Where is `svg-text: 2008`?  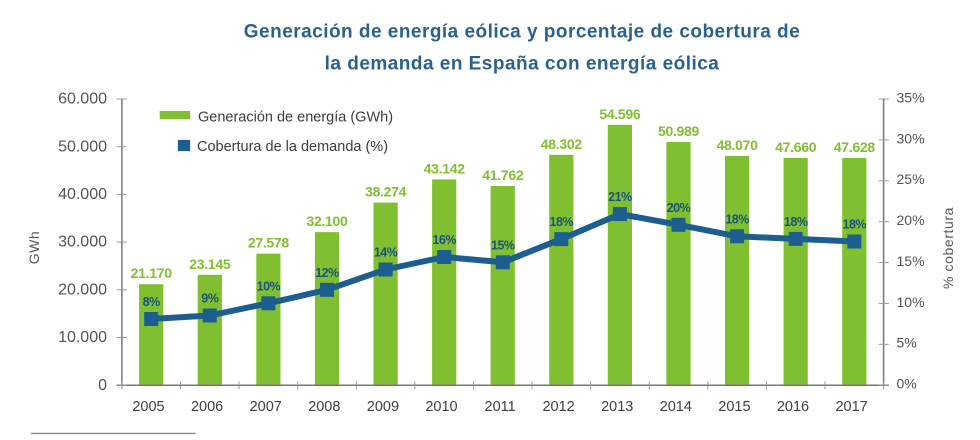 svg-text: 2008 is located at coordinates (324, 407).